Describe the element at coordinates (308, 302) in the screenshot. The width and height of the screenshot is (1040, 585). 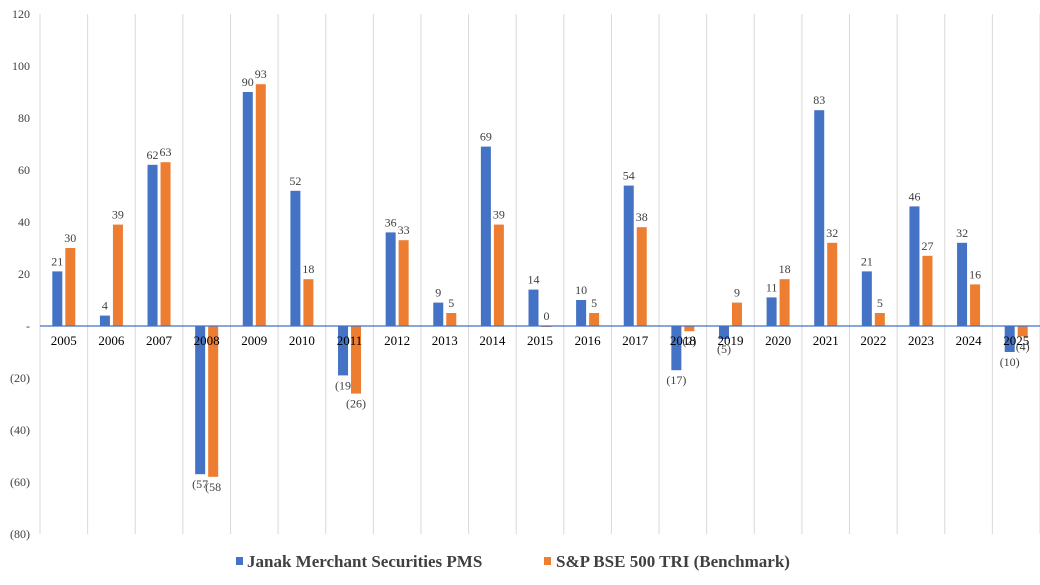
I see `bar-s-p-bse-500-tri-benchmark-2010` at that location.